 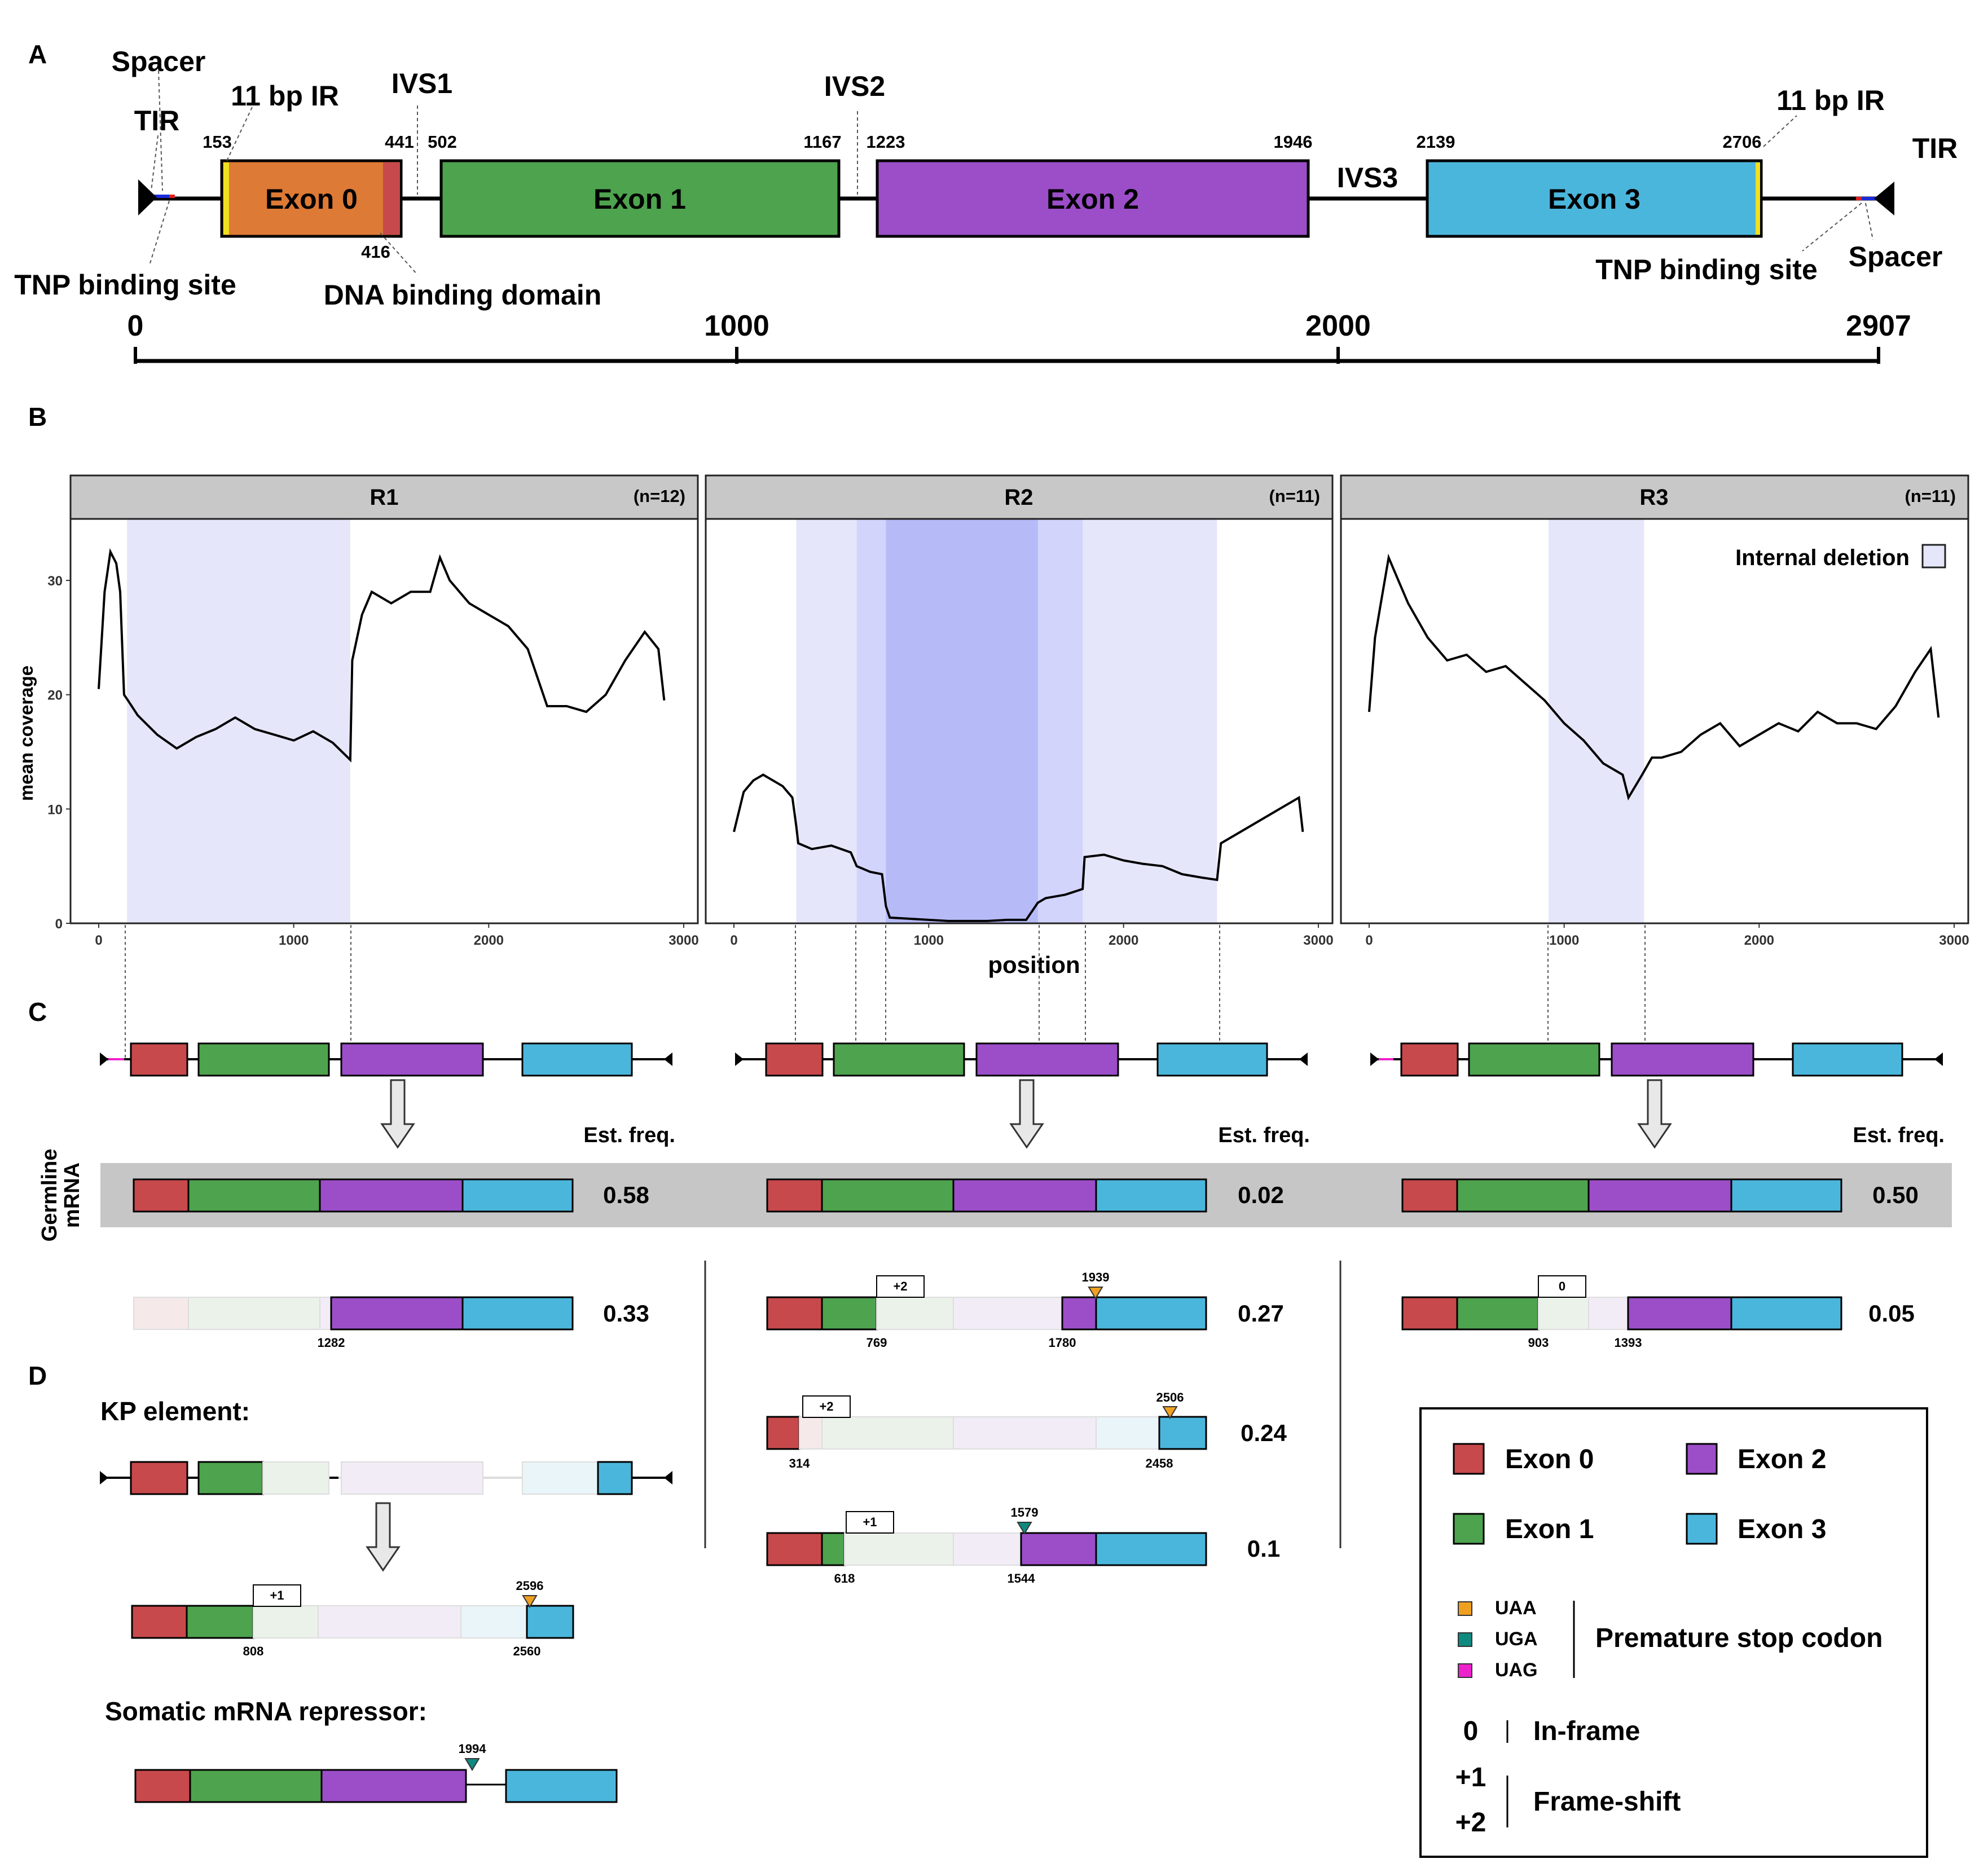 What do you see at coordinates (1742, 142) in the screenshot?
I see `coord-2706: 2706` at bounding box center [1742, 142].